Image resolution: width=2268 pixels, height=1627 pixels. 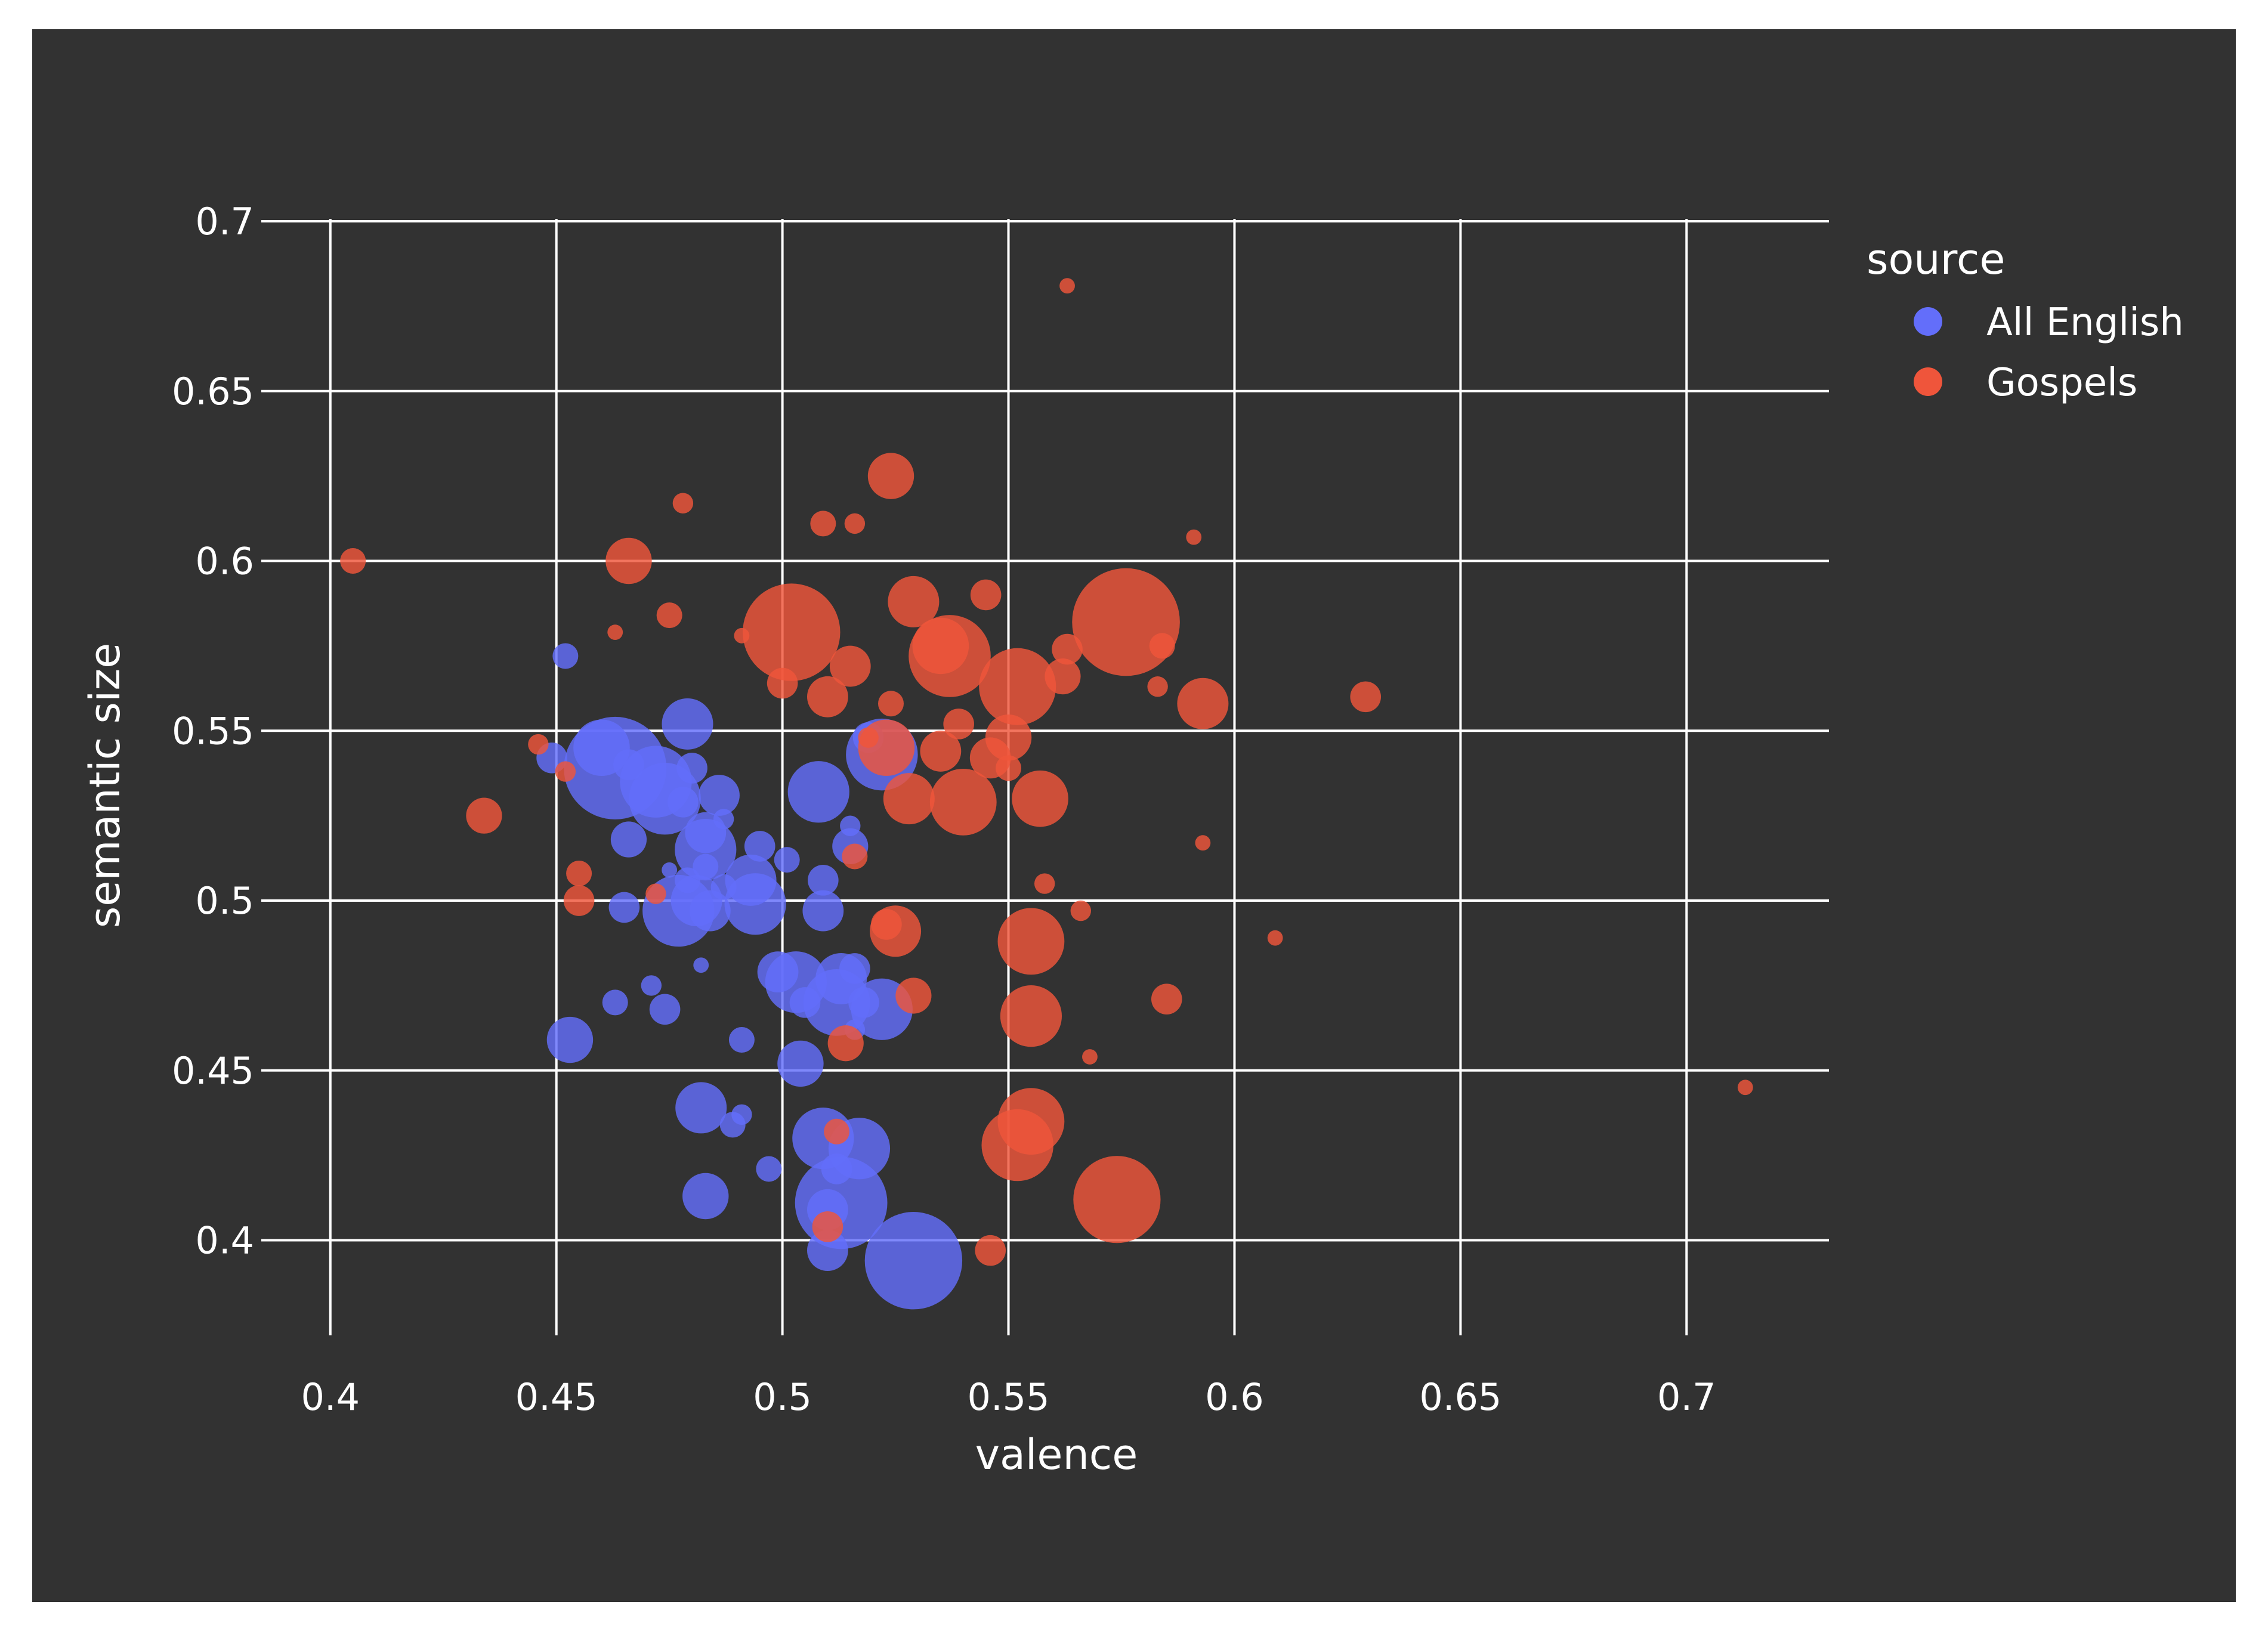 What do you see at coordinates (1460, 1397) in the screenshot?
I see `x-tick-label: 0.65` at bounding box center [1460, 1397].